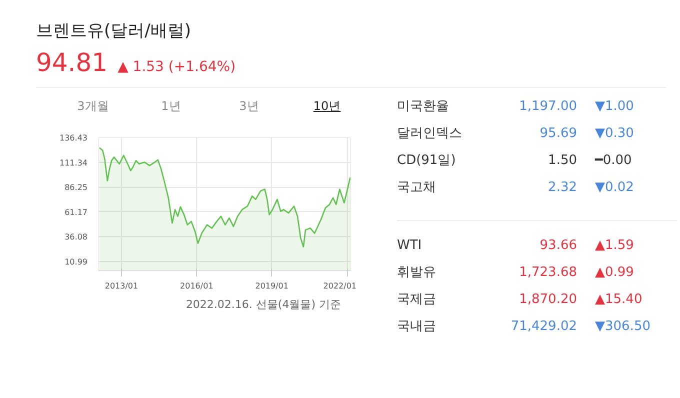  I want to click on text: ▲0.99, so click(615, 273).